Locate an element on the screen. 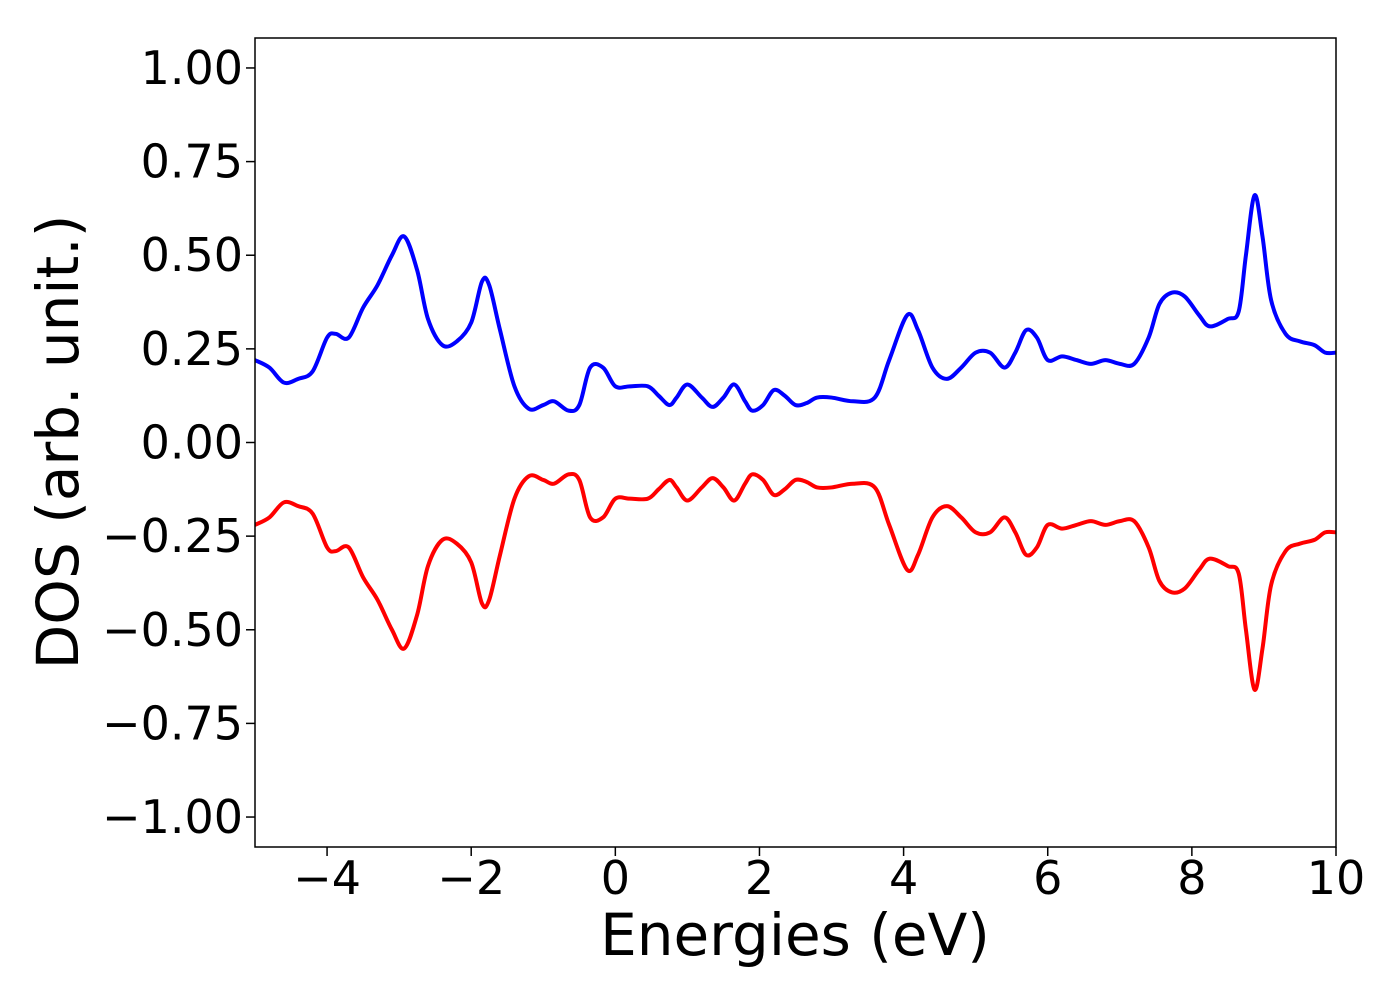 The height and width of the screenshot is (1000, 1400). y-tick-label: 0.75 is located at coordinates (192, 162).